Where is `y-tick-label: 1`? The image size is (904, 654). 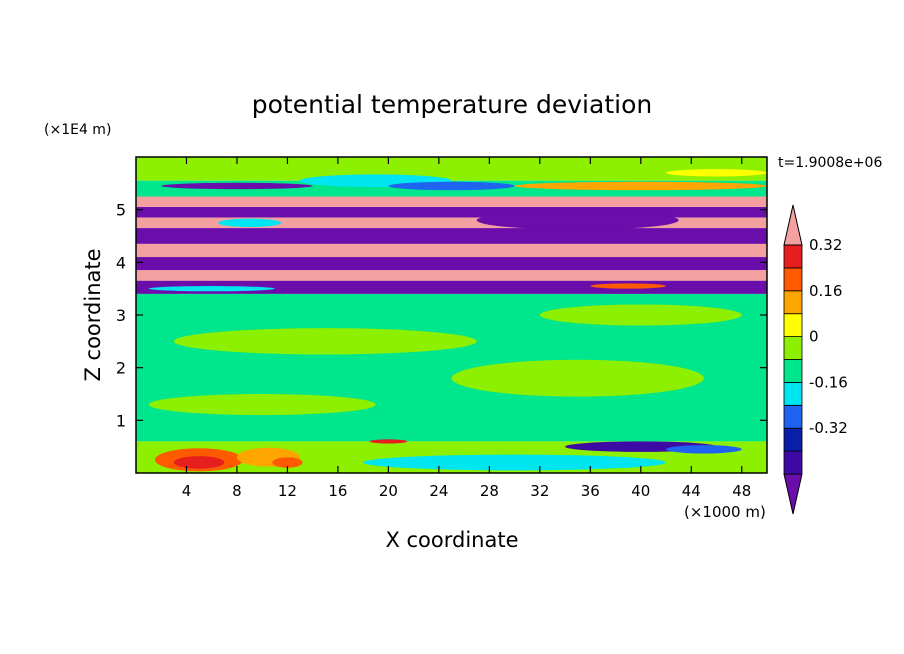 y-tick-label: 1 is located at coordinates (121, 420).